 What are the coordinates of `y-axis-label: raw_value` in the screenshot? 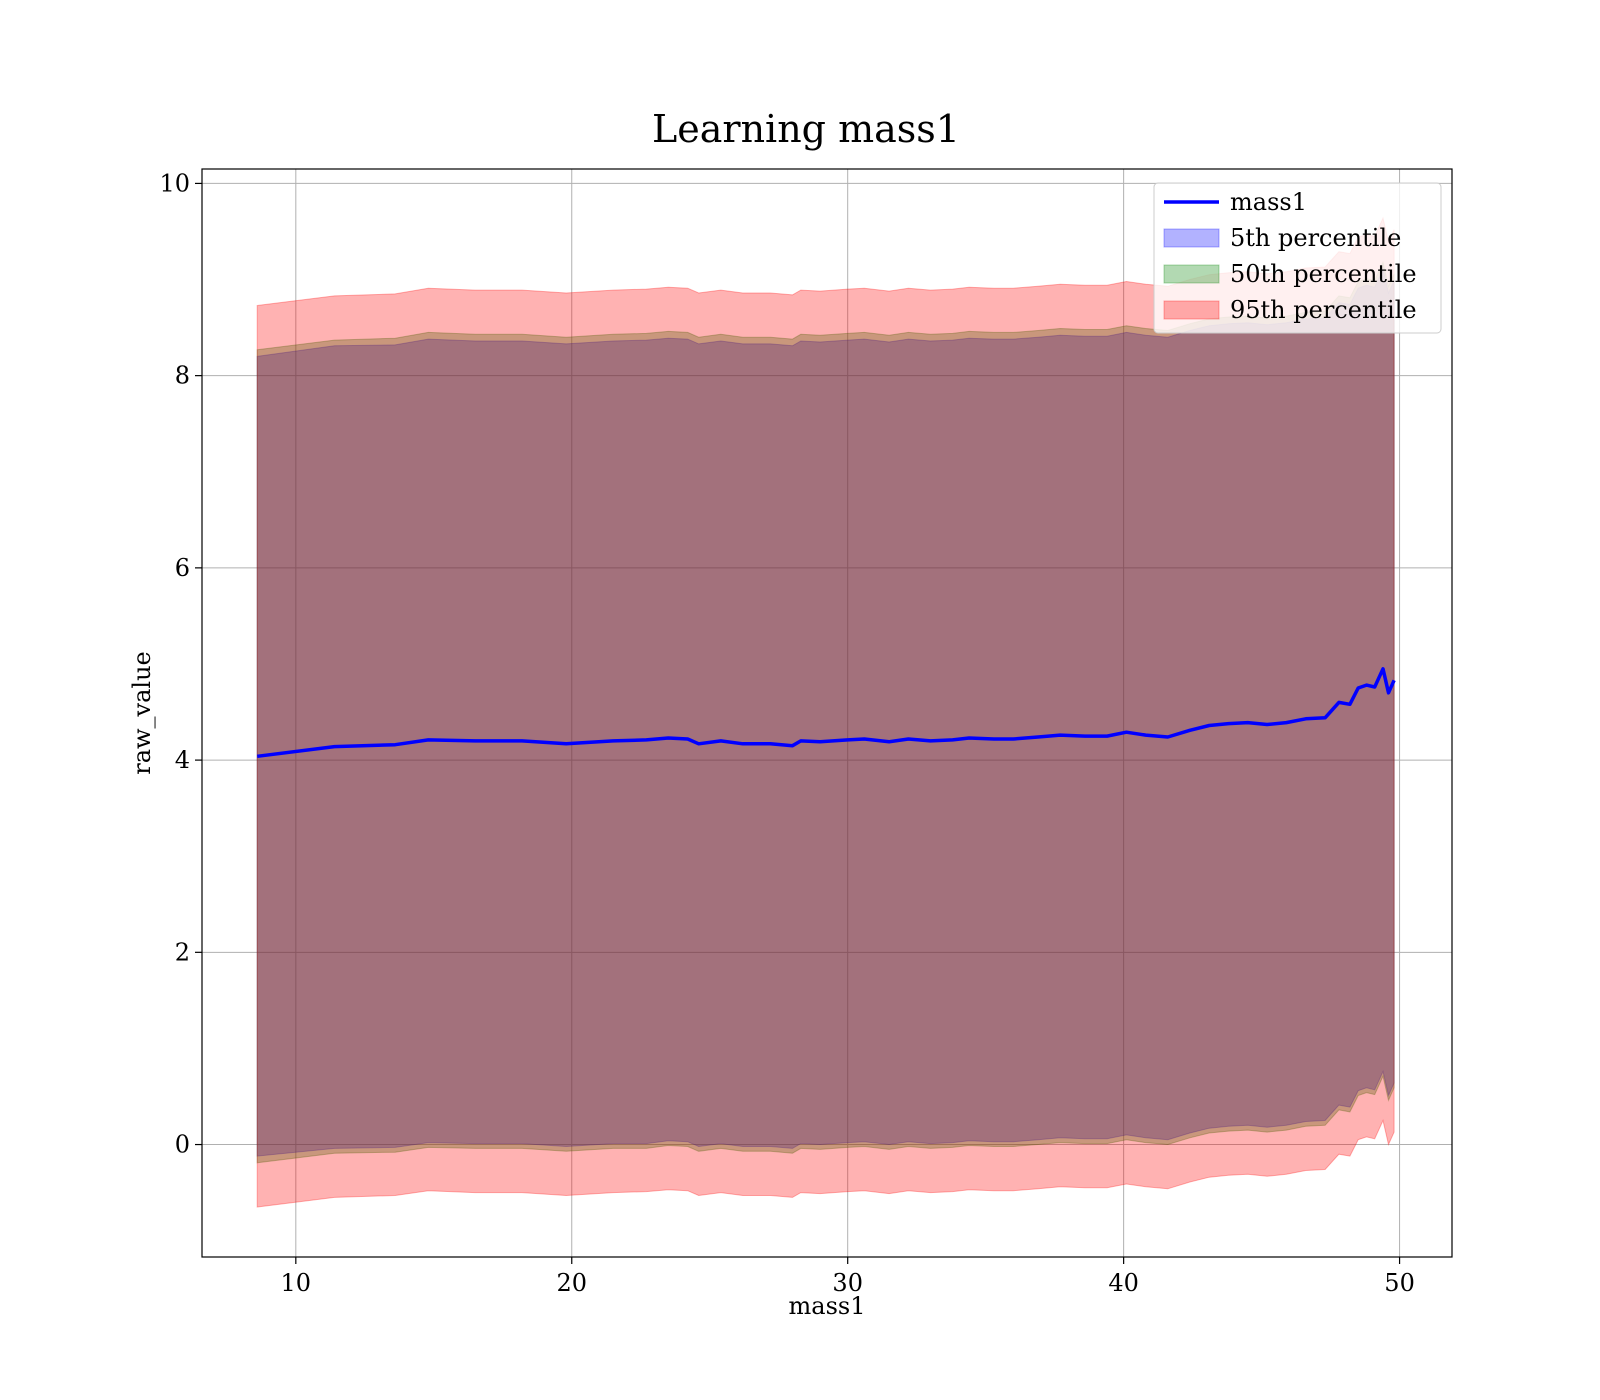 It's located at (142, 713).